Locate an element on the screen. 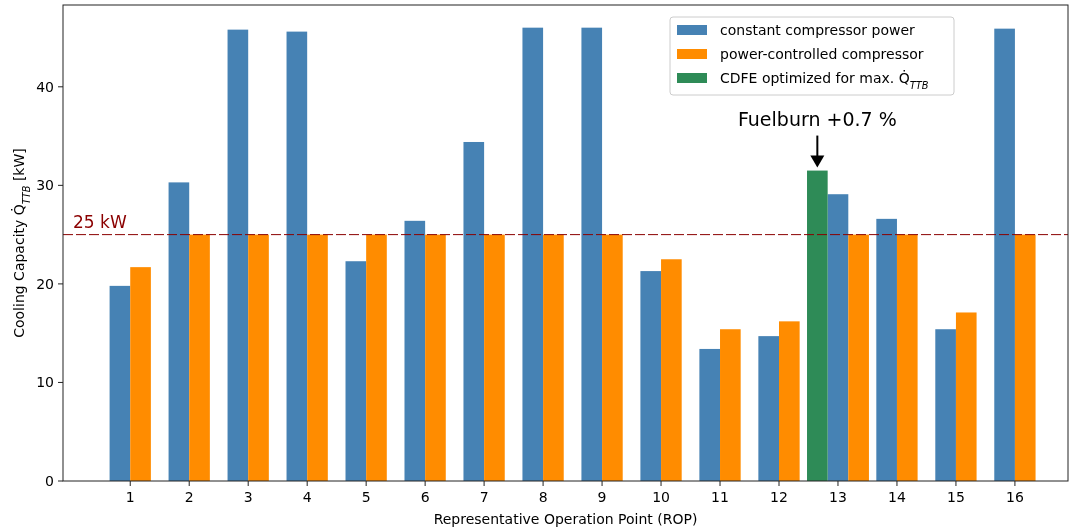 Image resolution: width=1072 pixels, height=531 pixels. x-tick-label: 1 is located at coordinates (130, 497).